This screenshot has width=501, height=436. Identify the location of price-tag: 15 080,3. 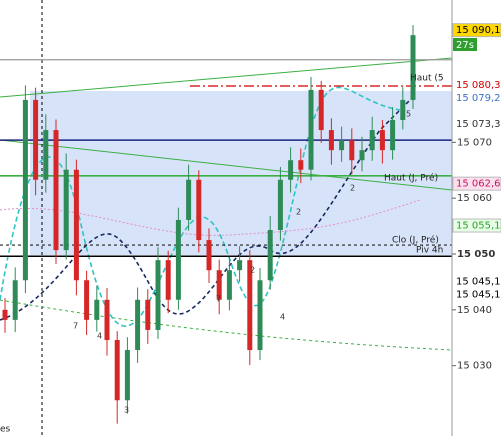
(478, 85).